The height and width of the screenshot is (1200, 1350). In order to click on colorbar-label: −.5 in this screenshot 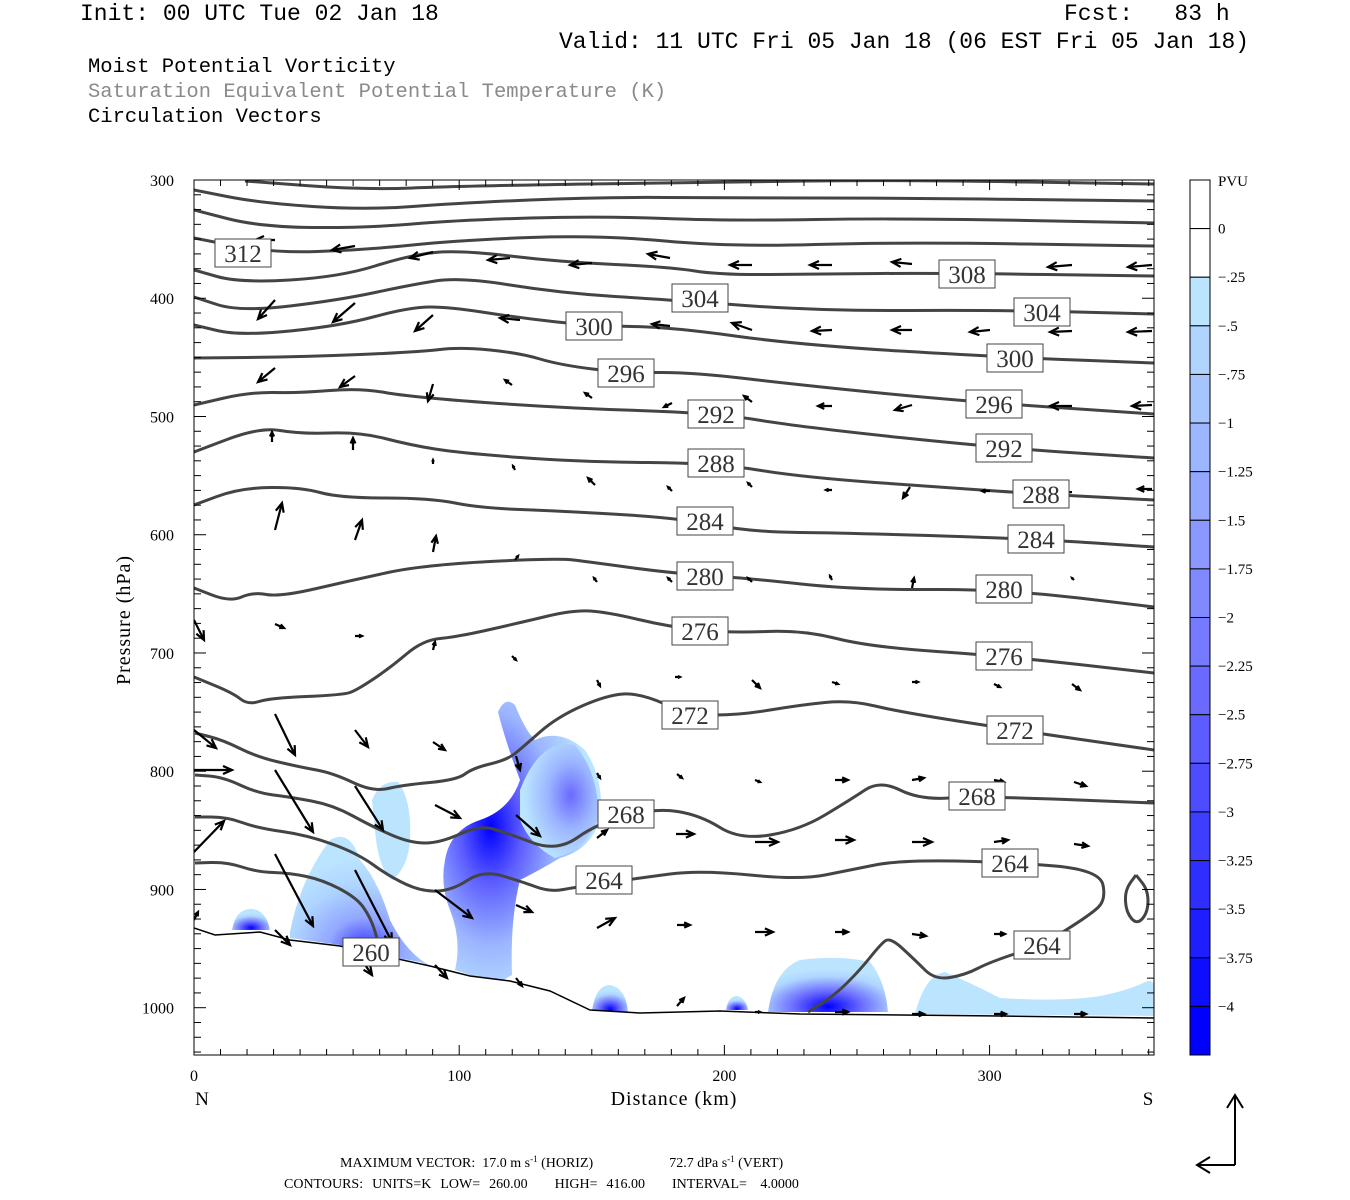, I will do `click(1228, 327)`.